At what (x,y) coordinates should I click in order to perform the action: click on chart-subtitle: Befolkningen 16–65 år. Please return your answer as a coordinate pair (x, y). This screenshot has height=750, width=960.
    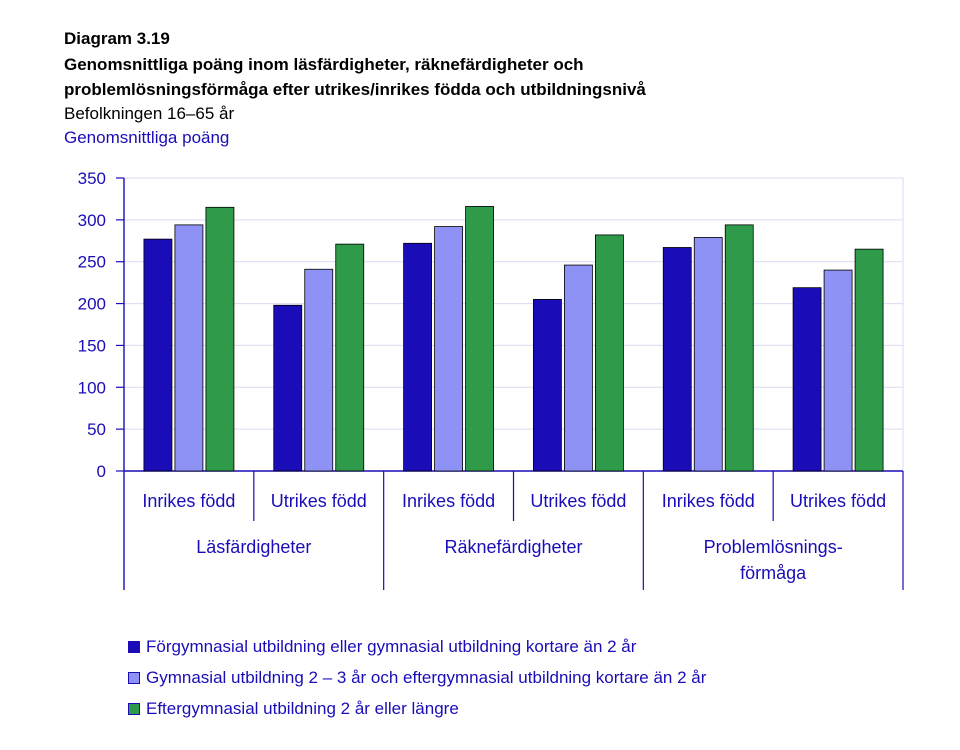
    Looking at the image, I should click on (149, 113).